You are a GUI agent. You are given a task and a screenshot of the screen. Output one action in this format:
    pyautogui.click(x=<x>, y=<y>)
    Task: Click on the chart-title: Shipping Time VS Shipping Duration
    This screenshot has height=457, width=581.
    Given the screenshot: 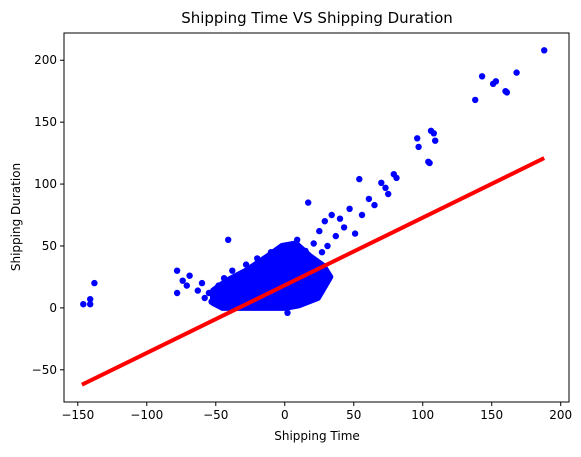 What is the action you would take?
    pyautogui.click(x=317, y=18)
    